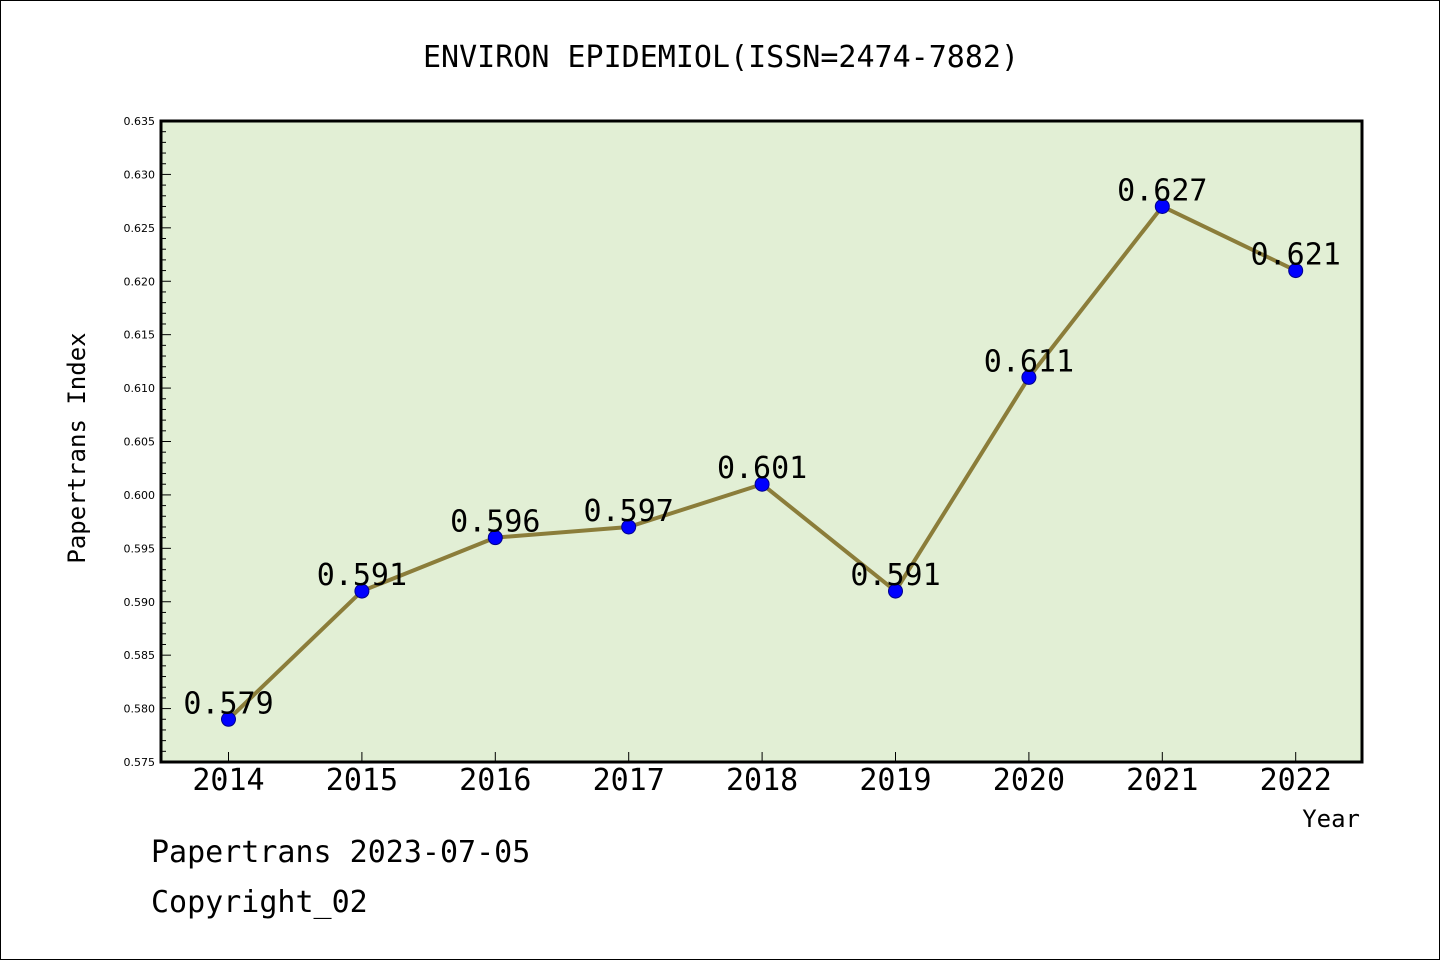 The image size is (1440, 961). What do you see at coordinates (140, 495) in the screenshot?
I see `y-tick-label: 0.600` at bounding box center [140, 495].